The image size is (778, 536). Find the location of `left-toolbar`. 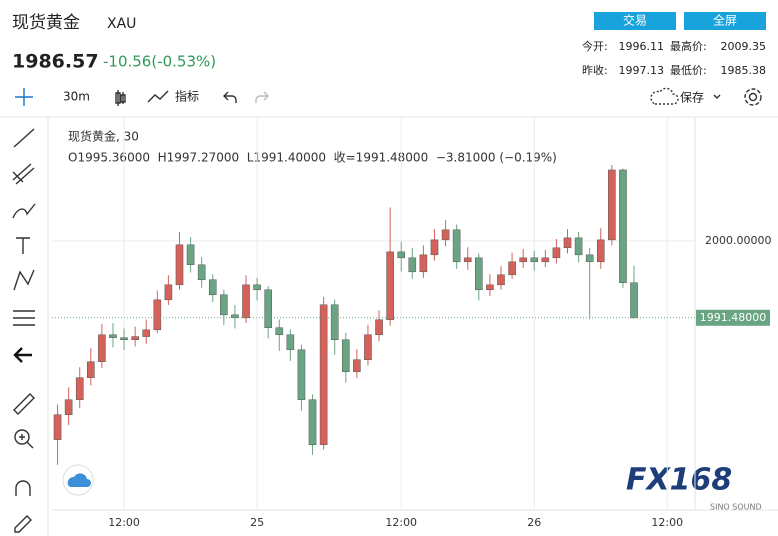

left-toolbar is located at coordinates (30, 326).